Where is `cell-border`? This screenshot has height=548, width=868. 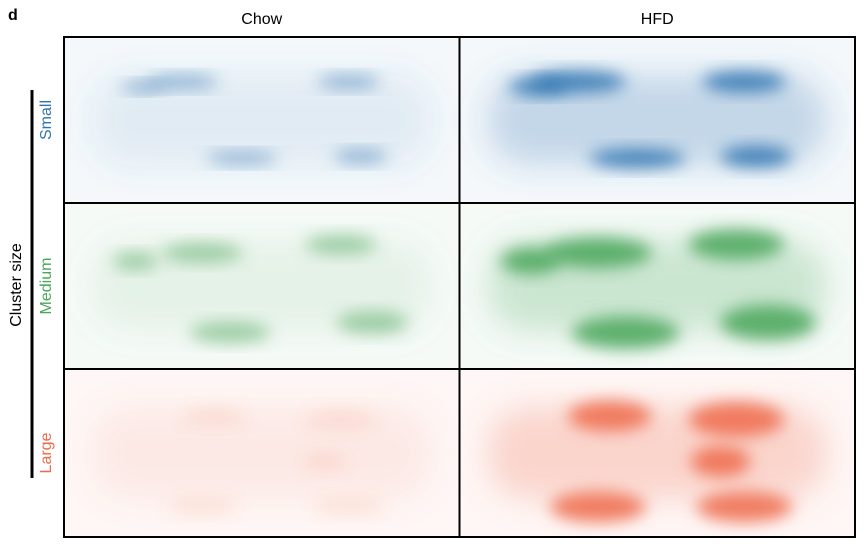
cell-border is located at coordinates (657, 453).